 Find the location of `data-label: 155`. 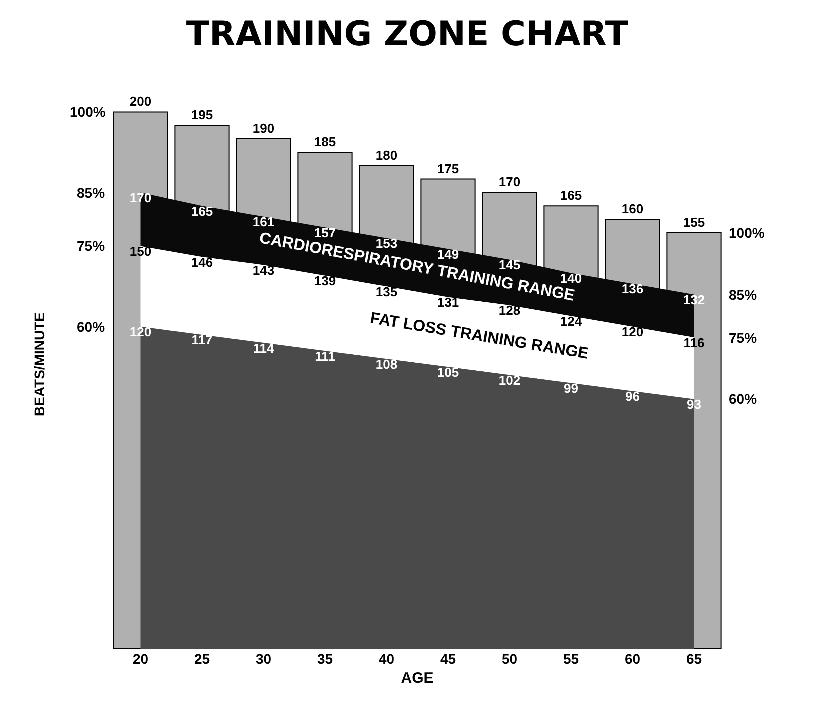

data-label: 155 is located at coordinates (694, 222).